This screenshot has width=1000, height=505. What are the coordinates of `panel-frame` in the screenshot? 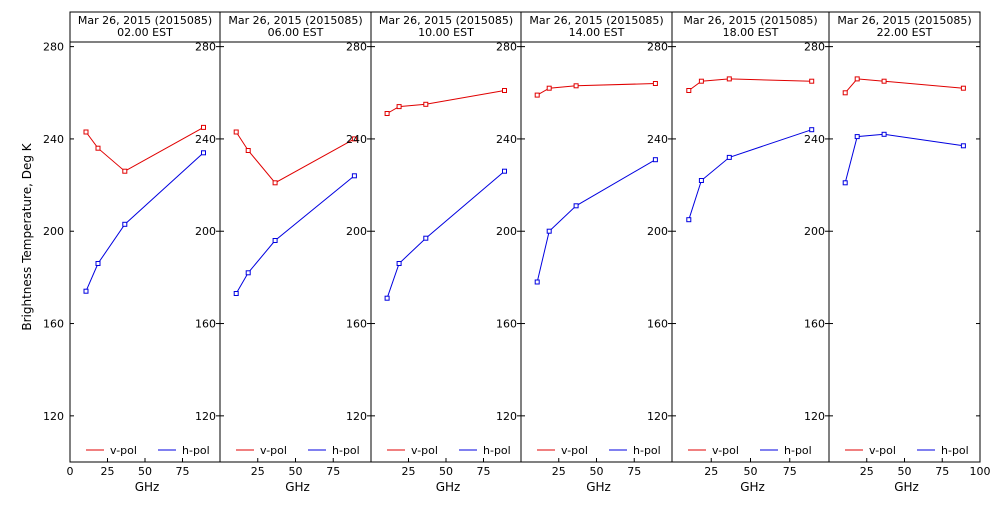 It's located at (904, 237).